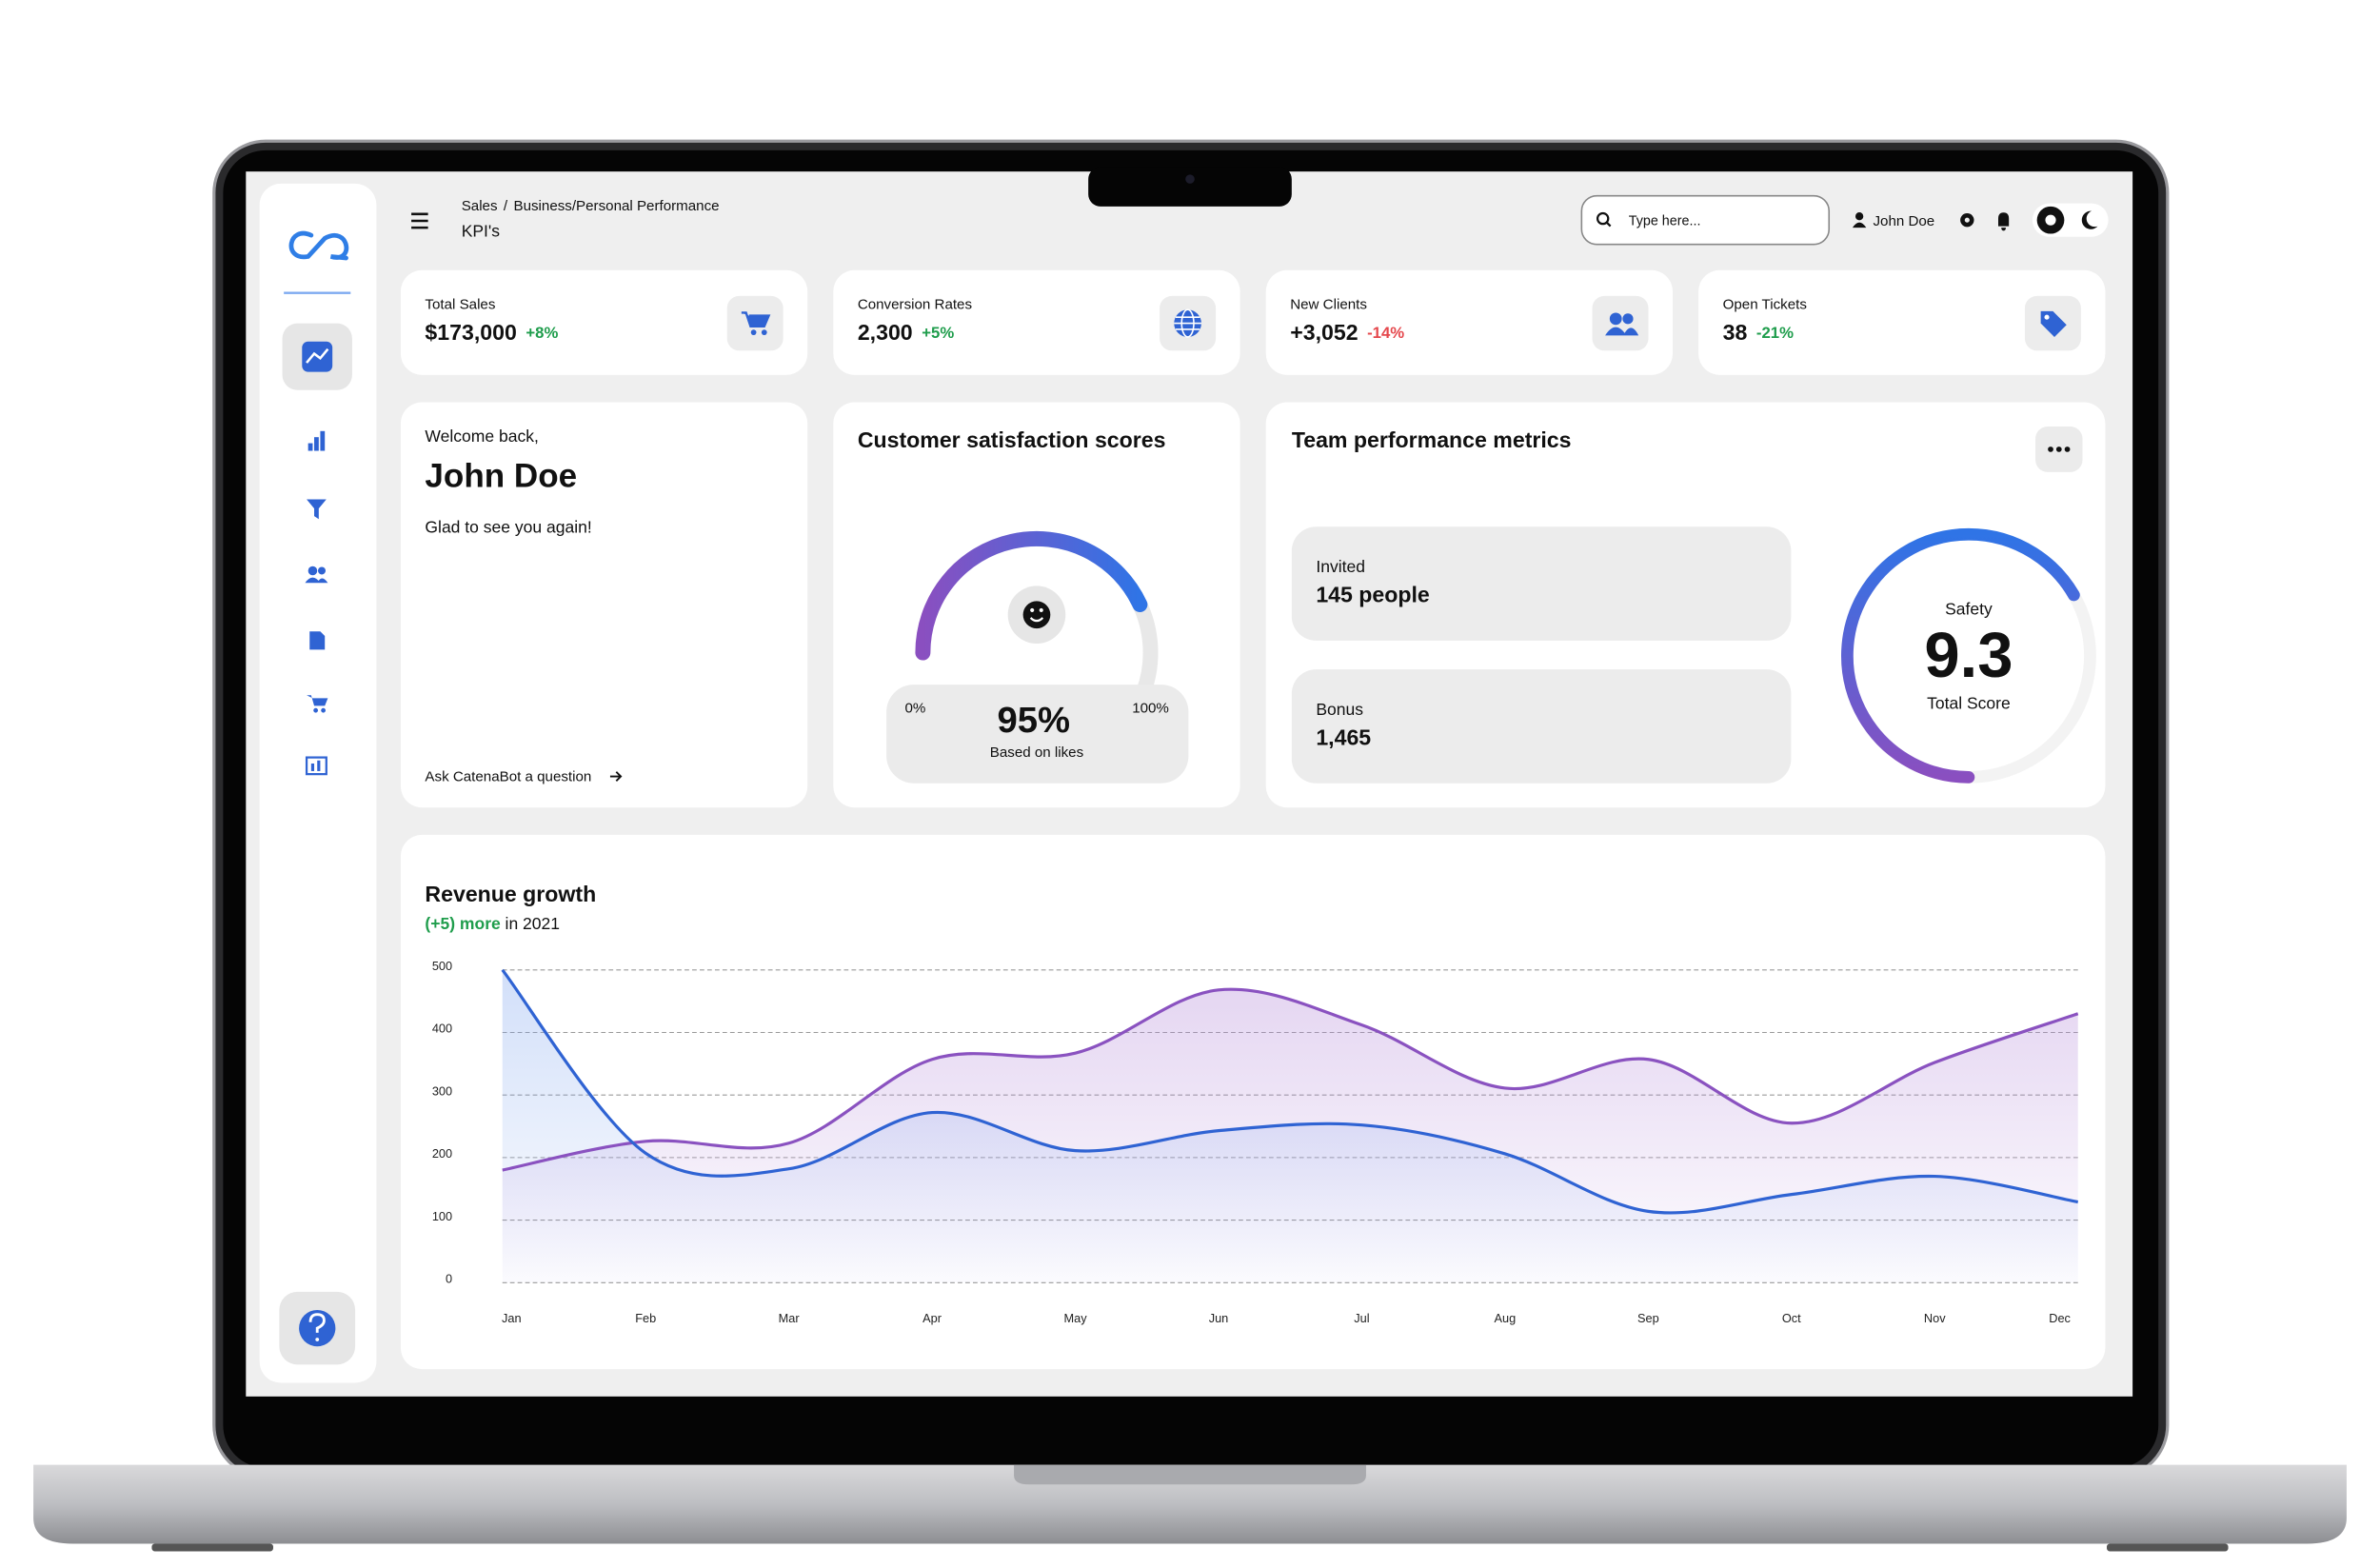  I want to click on kpi-value-line: 38 -21%, so click(1758, 333).